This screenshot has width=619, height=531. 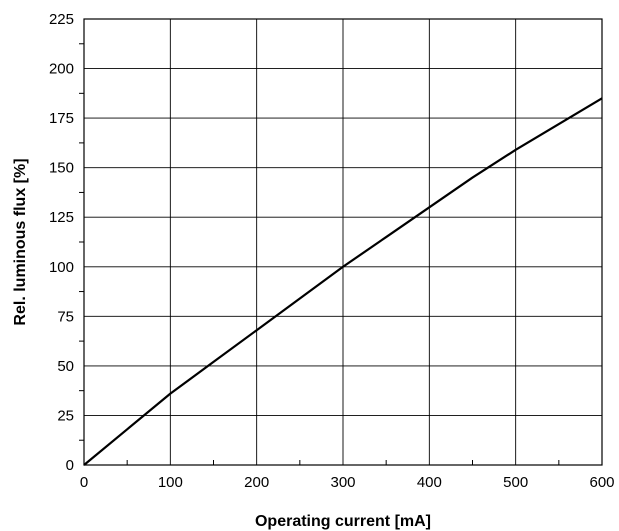 I want to click on y-tick-label: 100, so click(x=61, y=267).